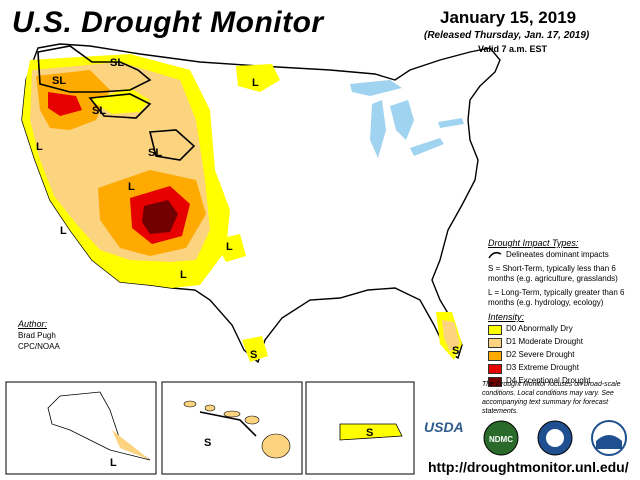  Describe the element at coordinates (407, 119) in the screenshot. I see `great-lakes` at that location.